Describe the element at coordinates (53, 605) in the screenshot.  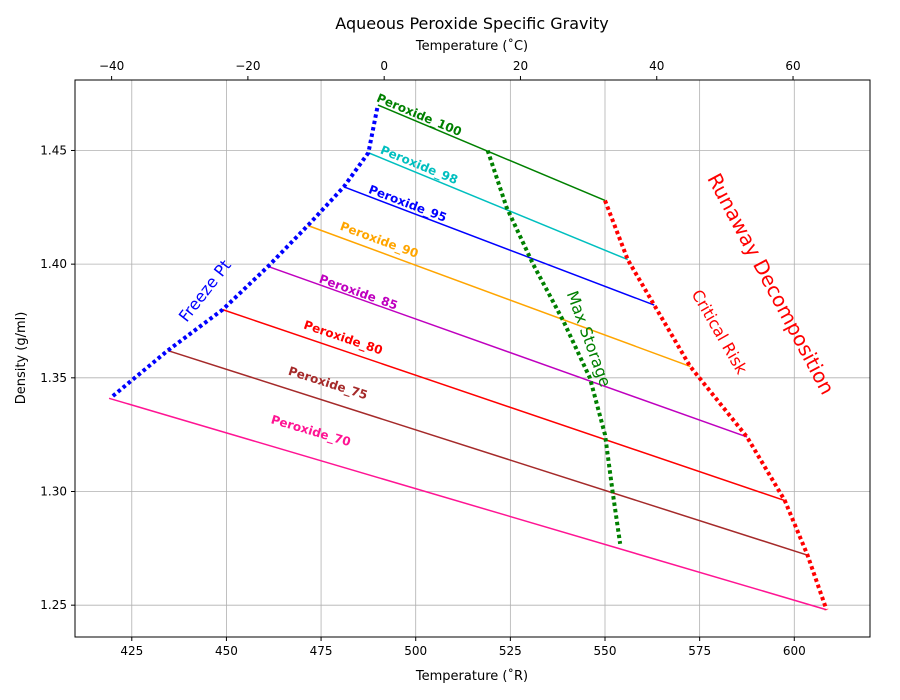
I see `y-tick-label: 1.25` at that location.